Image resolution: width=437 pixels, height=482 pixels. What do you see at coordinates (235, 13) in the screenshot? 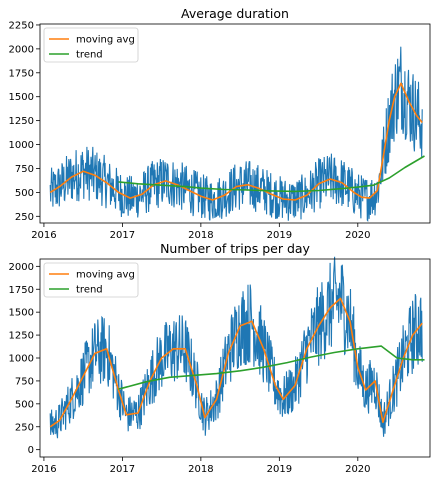
I see `chart-title: Average duration` at bounding box center [235, 13].